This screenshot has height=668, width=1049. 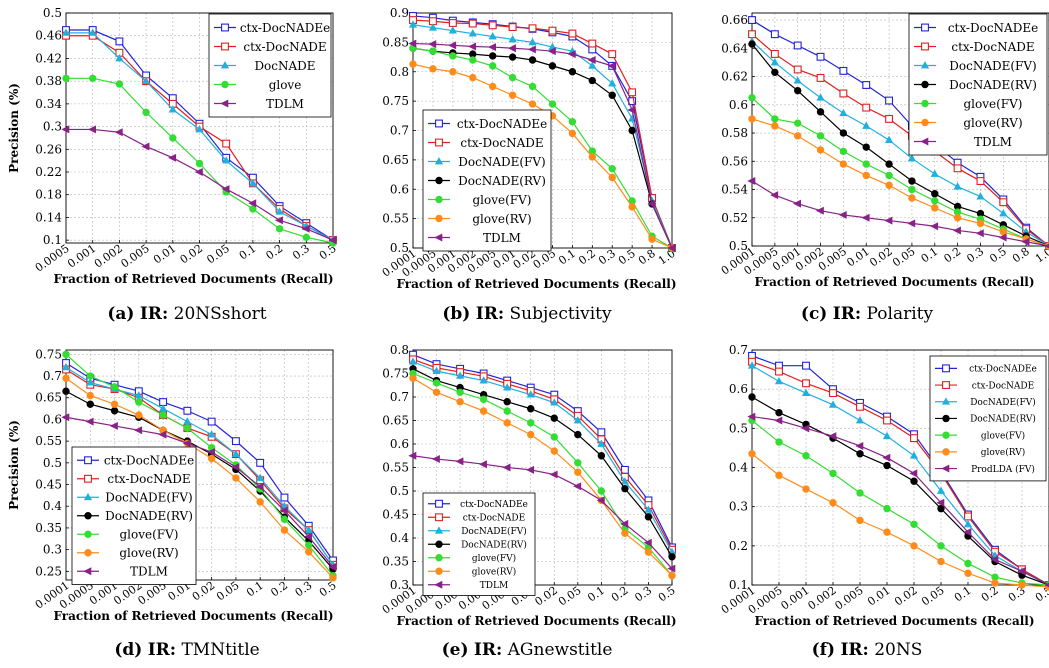 What do you see at coordinates (285, 85) in the screenshot?
I see `legend-label: glove` at bounding box center [285, 85].